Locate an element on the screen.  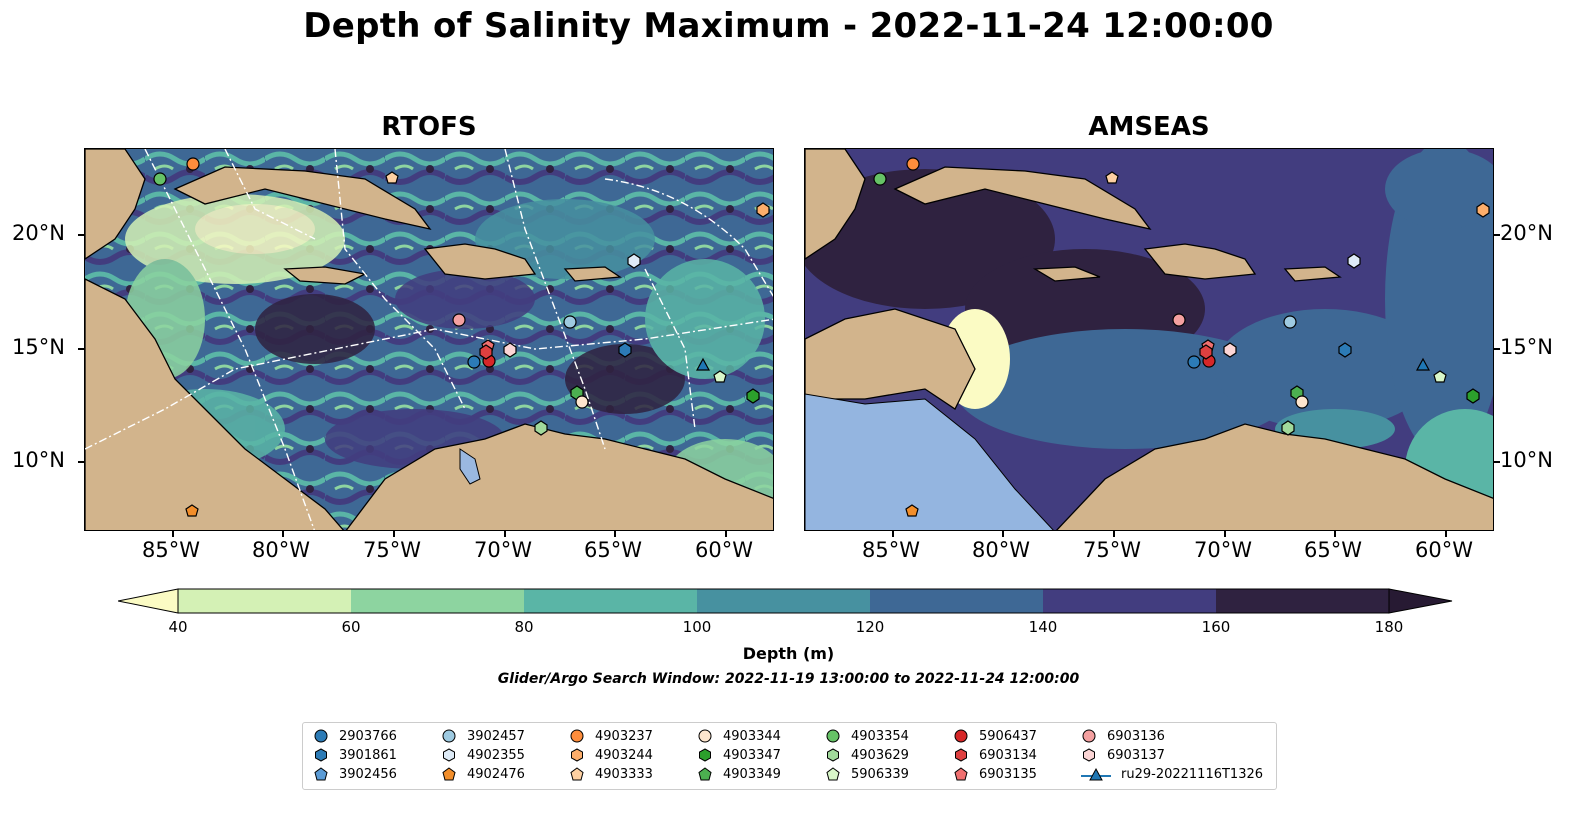
legend-entry-label: 4903347 is located at coordinates (752, 755).